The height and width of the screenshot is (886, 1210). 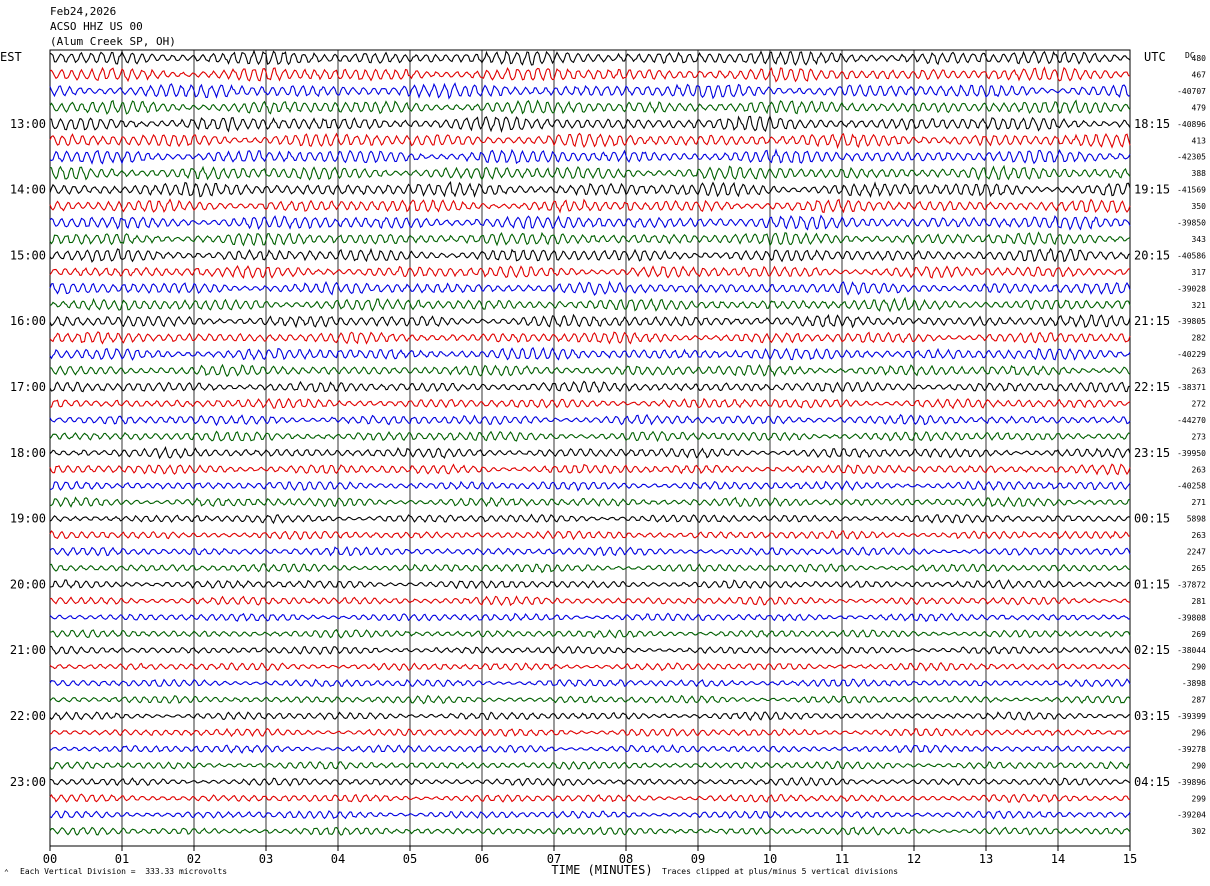 What do you see at coordinates (28, 453) in the screenshot?
I see `est-hour-label: 18:00` at bounding box center [28, 453].